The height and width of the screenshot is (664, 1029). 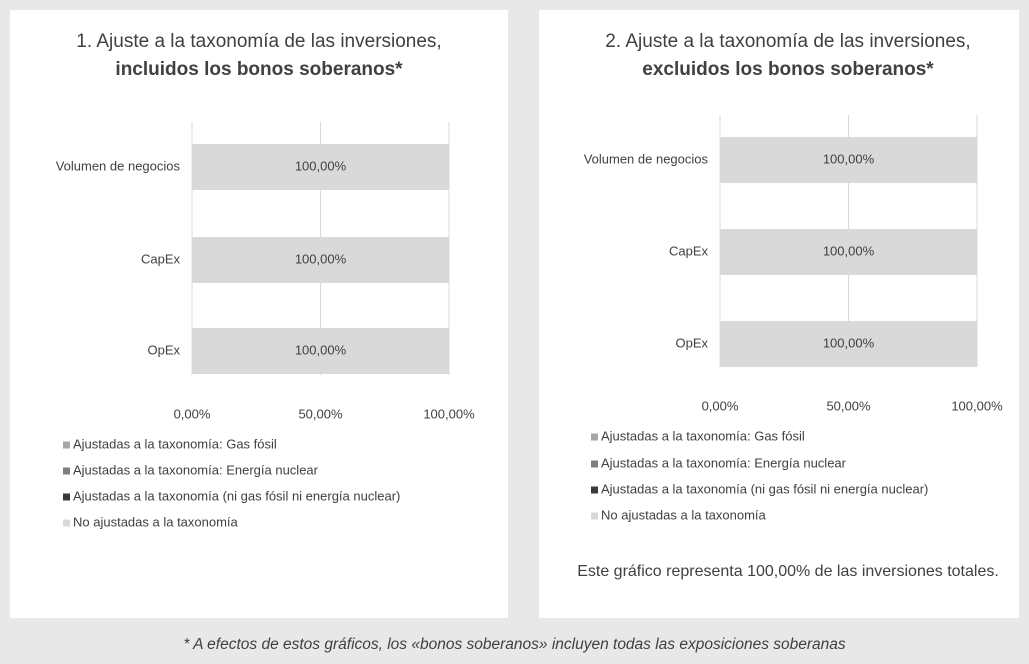 I want to click on chart-title: incluidos los bonos soberanos*, so click(x=259, y=69).